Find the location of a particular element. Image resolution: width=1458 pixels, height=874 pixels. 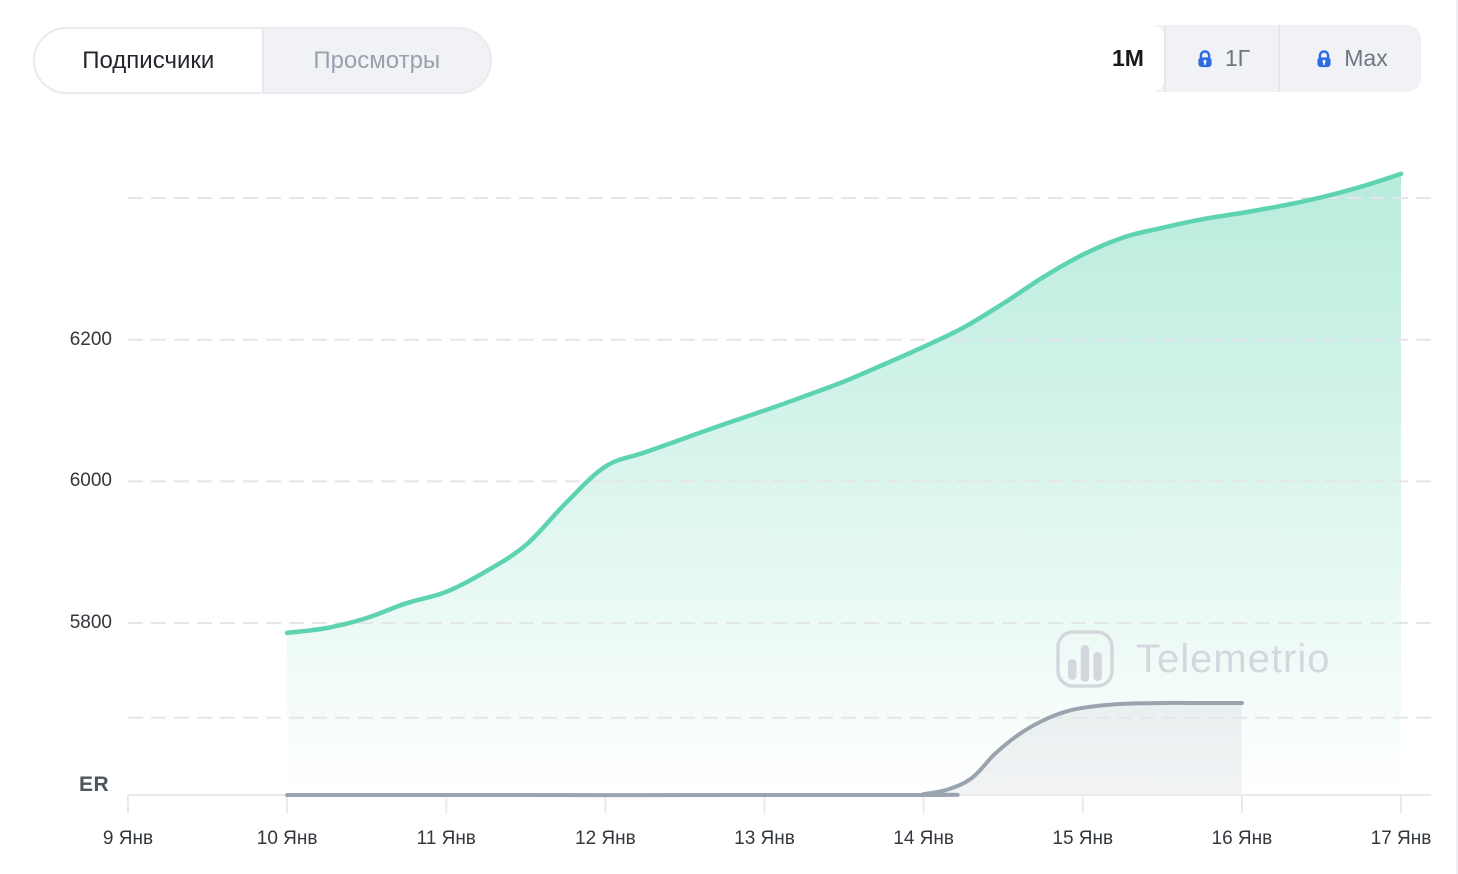

range-1y-label: 1Г is located at coordinates (1237, 58).